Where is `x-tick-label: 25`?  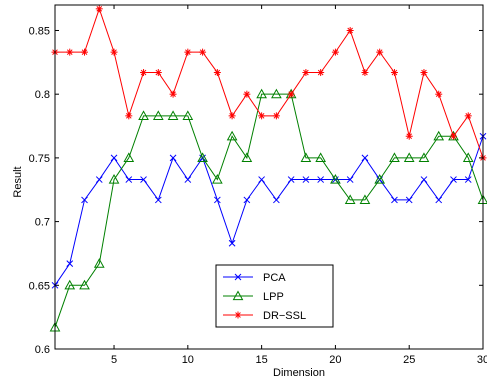
x-tick-label: 25 is located at coordinates (409, 360).